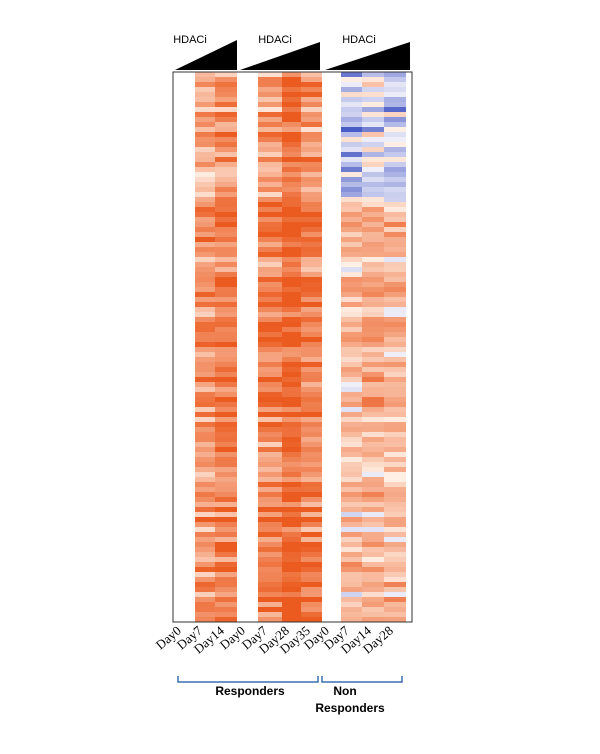 Image resolution: width=600 pixels, height=754 pixels. What do you see at coordinates (359, 40) in the screenshot?
I see `header-label: HDACi` at bounding box center [359, 40].